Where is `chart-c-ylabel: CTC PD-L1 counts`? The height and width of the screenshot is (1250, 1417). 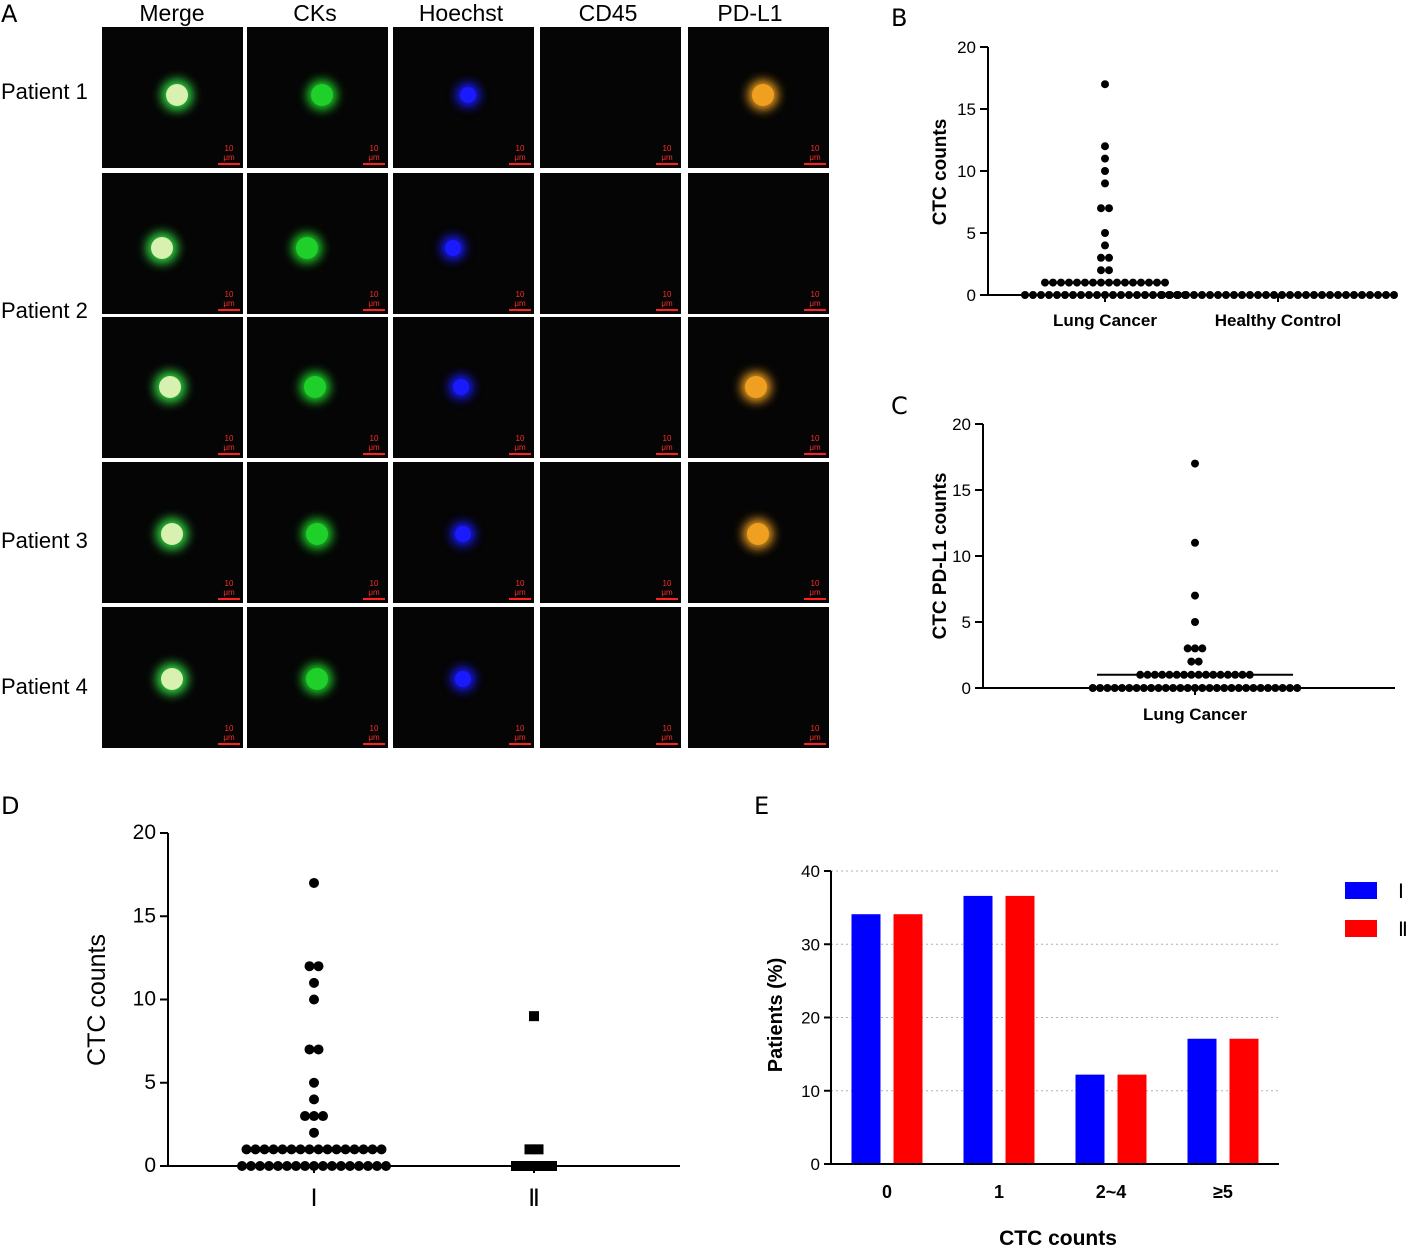
chart-c-ylabel: CTC PD-L1 counts is located at coordinates (940, 556).